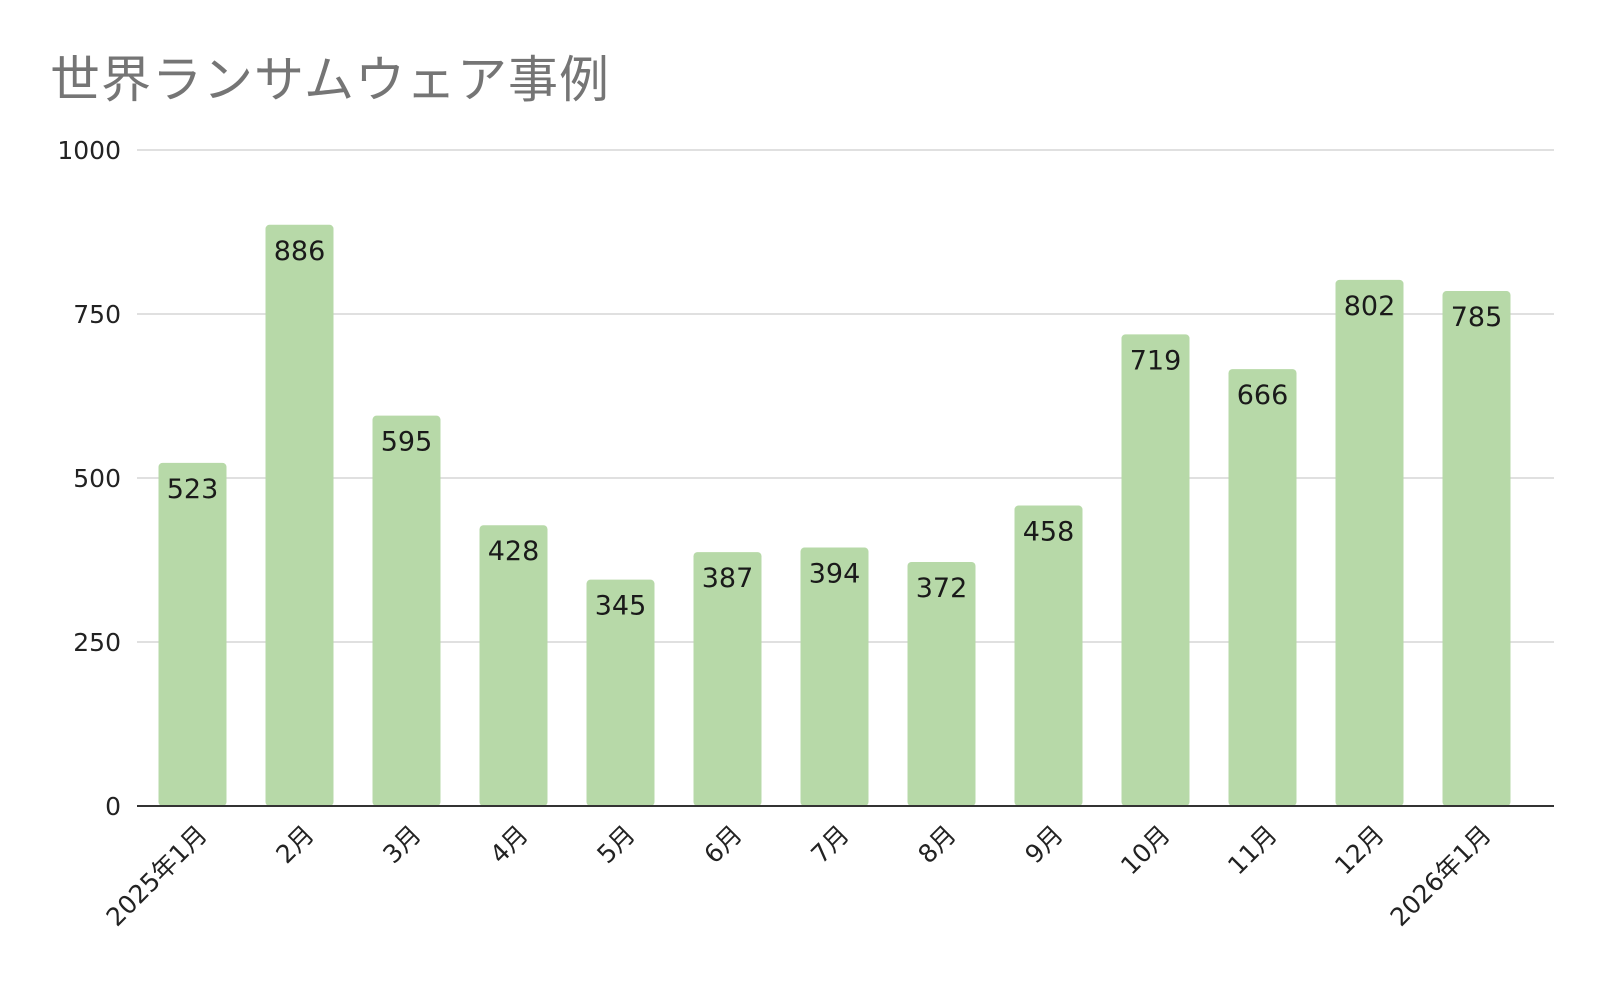  I want to click on x-tick-label-3: 3月, so click(401, 844).